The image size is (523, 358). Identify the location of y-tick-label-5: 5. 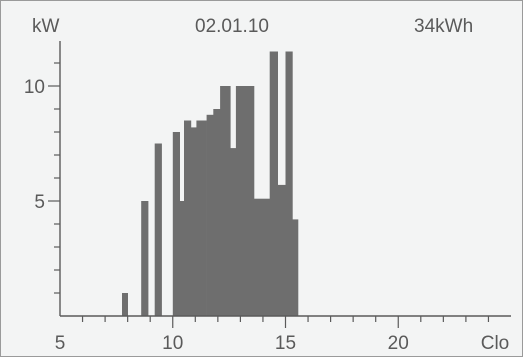
(39, 202).